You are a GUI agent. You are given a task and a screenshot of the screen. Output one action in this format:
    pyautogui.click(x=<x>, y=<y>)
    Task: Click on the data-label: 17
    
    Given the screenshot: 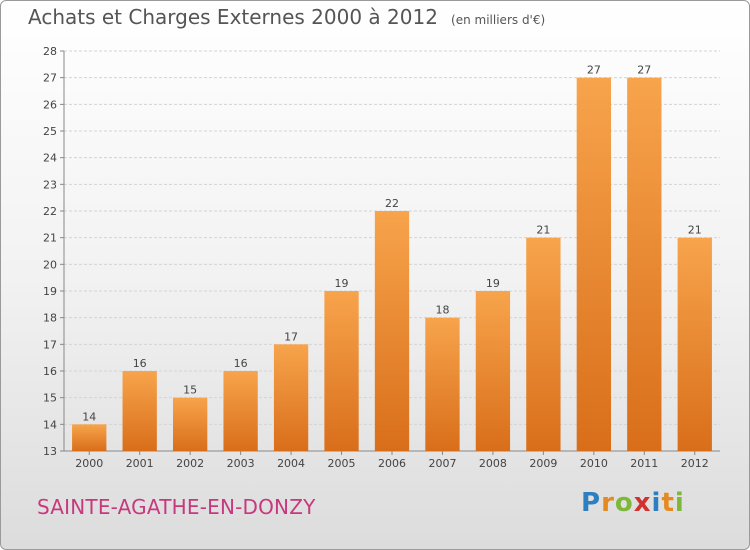 What is the action you would take?
    pyautogui.click(x=291, y=336)
    